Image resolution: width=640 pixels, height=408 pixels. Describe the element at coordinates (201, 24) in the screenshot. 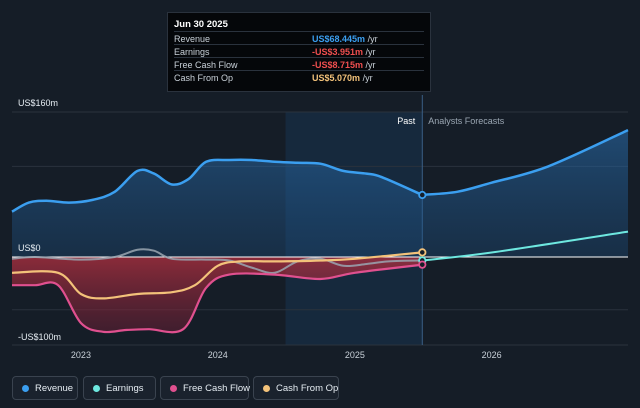

I see `tooltip-date: Jun 30 2025` at that location.